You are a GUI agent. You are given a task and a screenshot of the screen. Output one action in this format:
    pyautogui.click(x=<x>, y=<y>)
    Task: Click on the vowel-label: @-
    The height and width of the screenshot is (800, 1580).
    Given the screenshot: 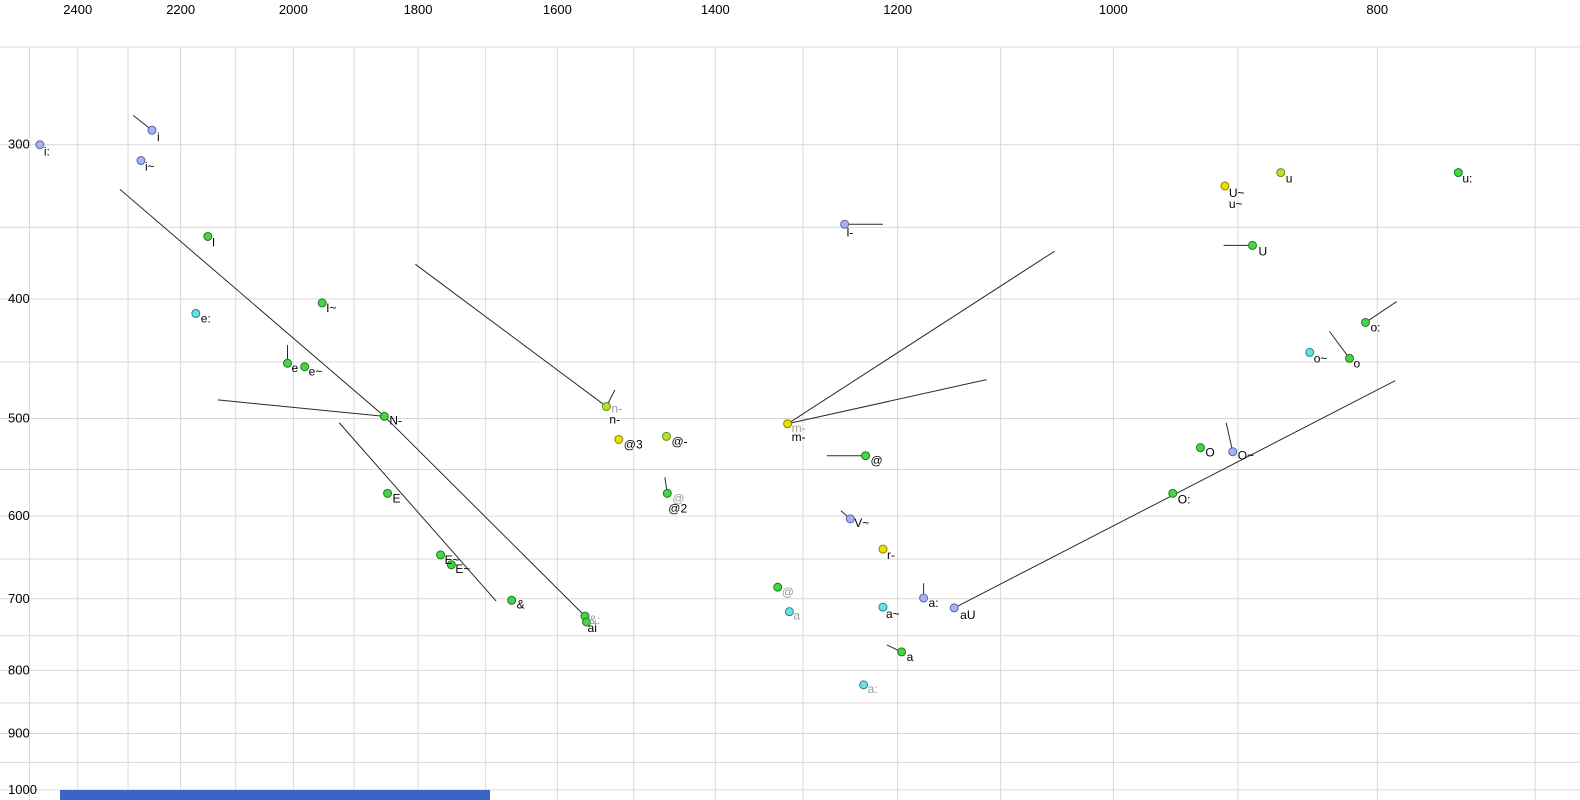 What is the action you would take?
    pyautogui.click(x=679, y=441)
    